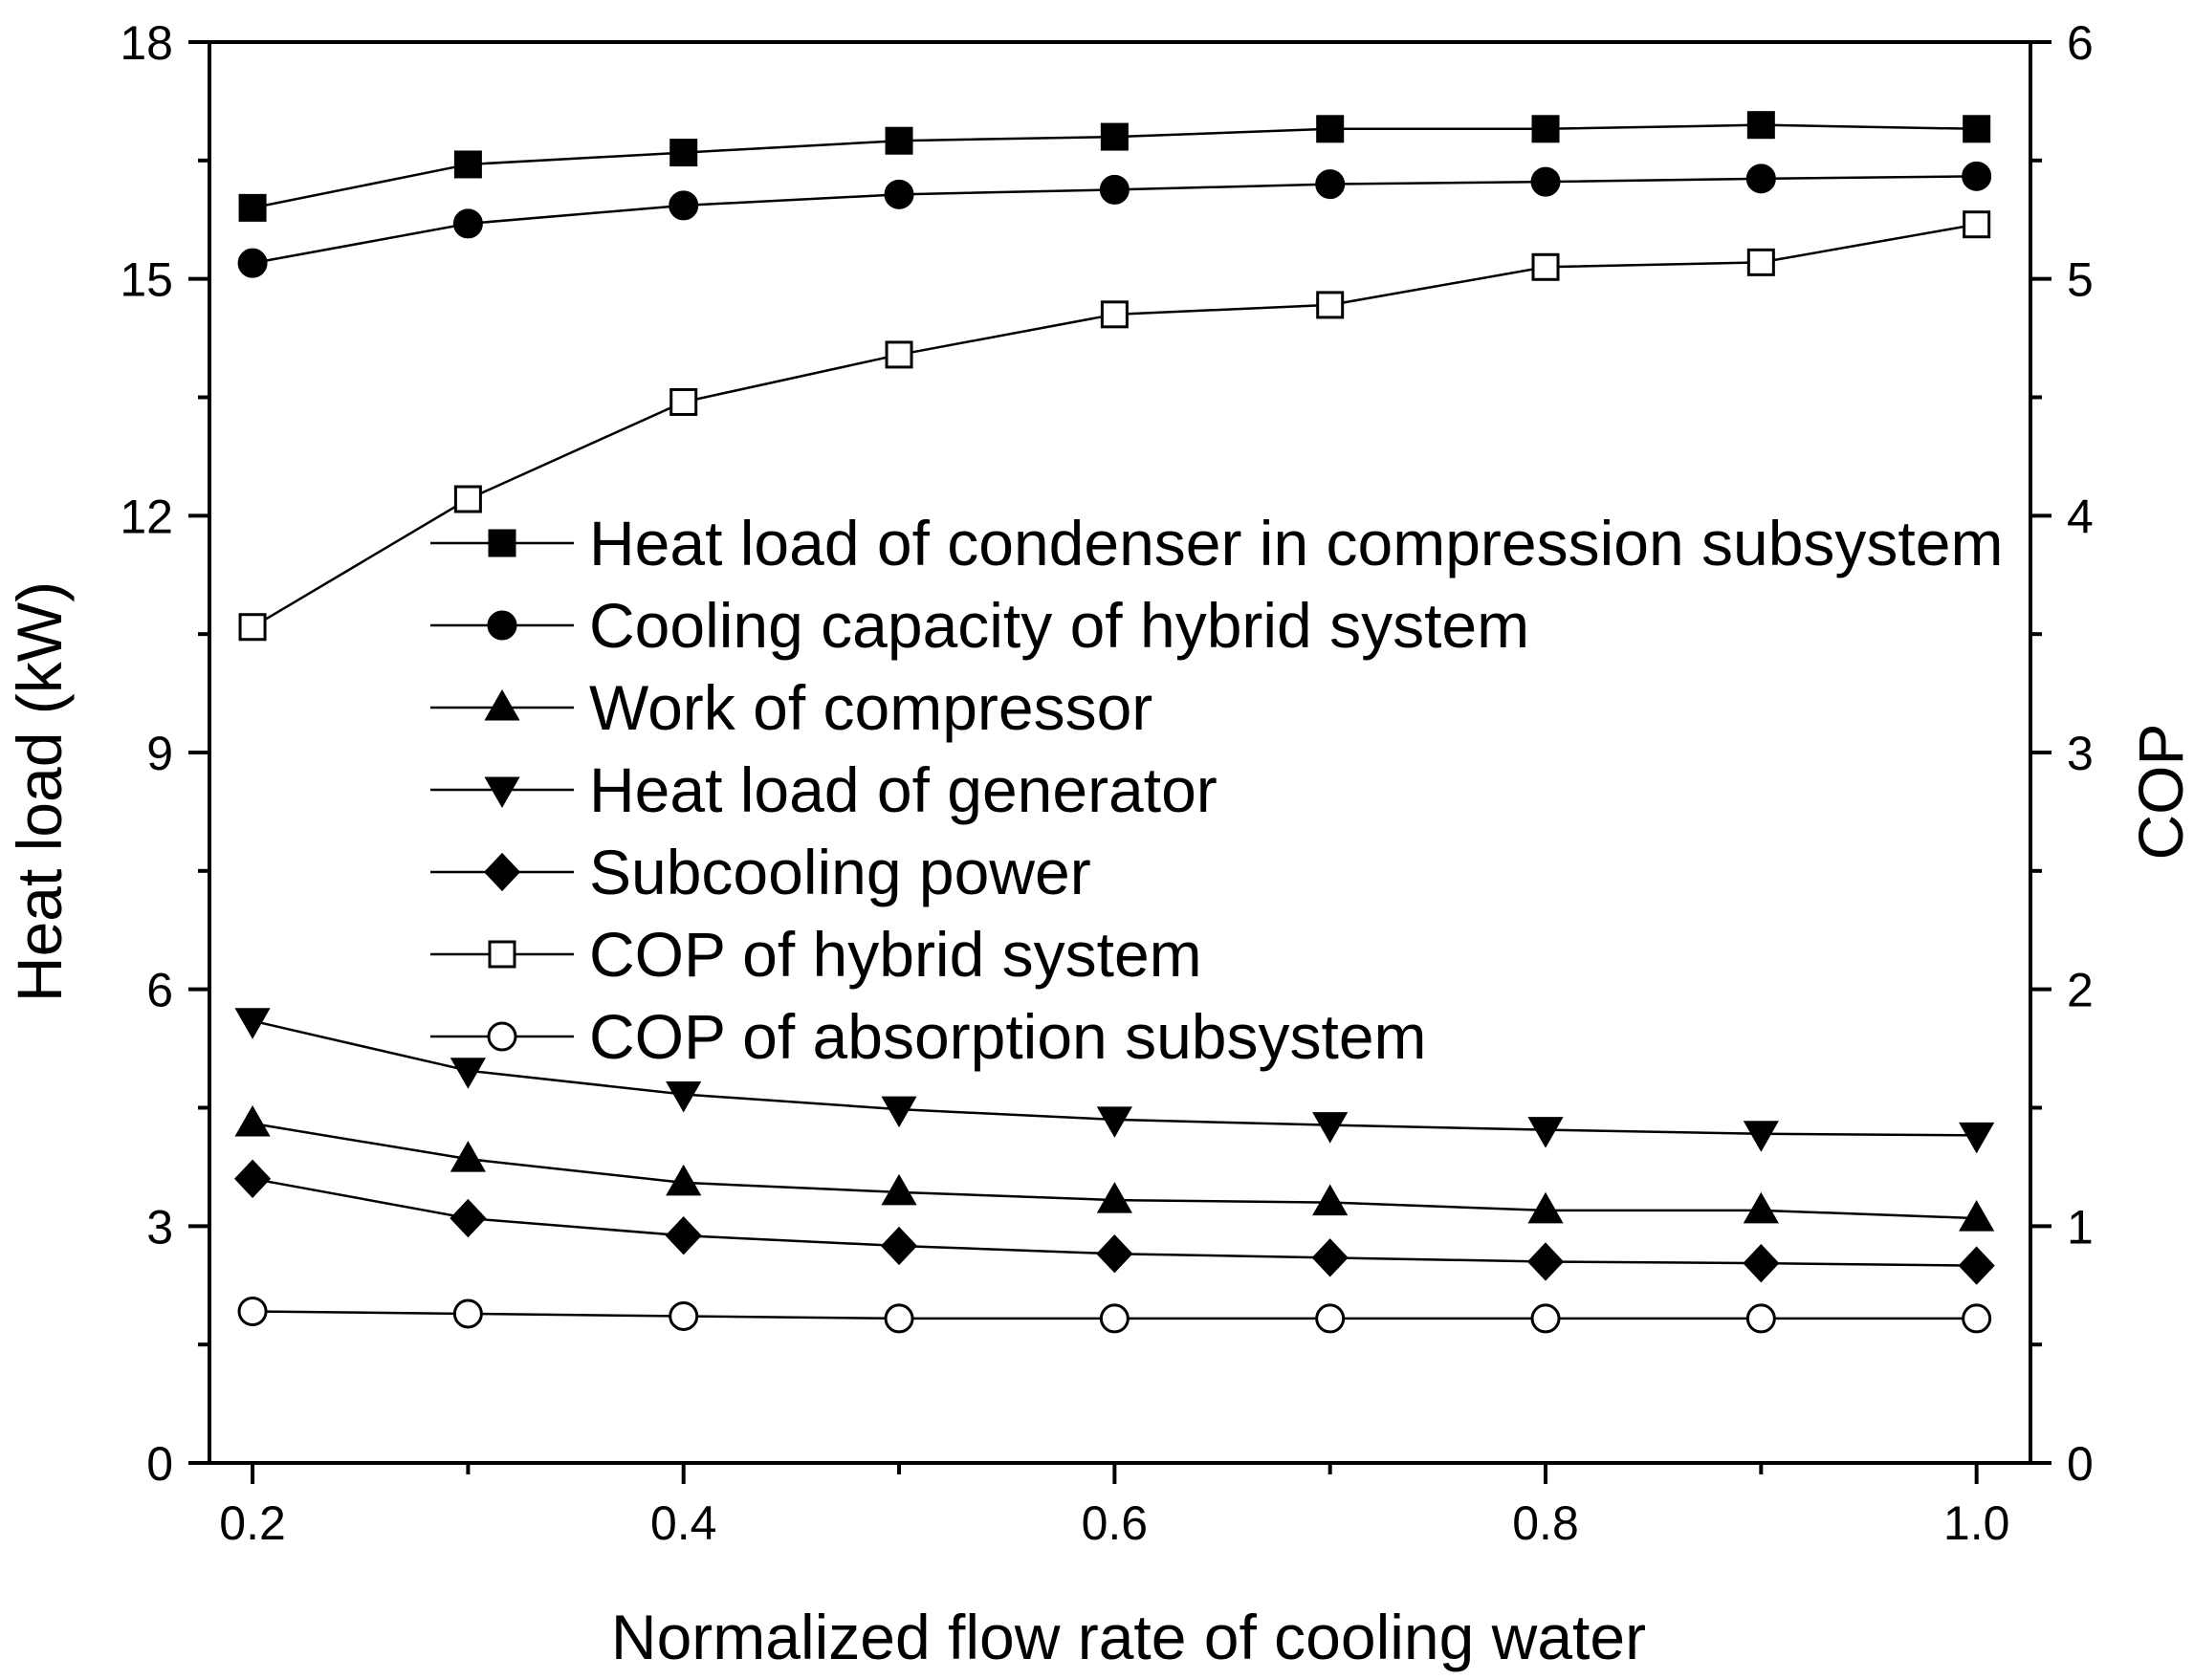 This screenshot has width=2194, height=1680. What do you see at coordinates (2080, 280) in the screenshot?
I see `y-right-tick-label: 5` at bounding box center [2080, 280].